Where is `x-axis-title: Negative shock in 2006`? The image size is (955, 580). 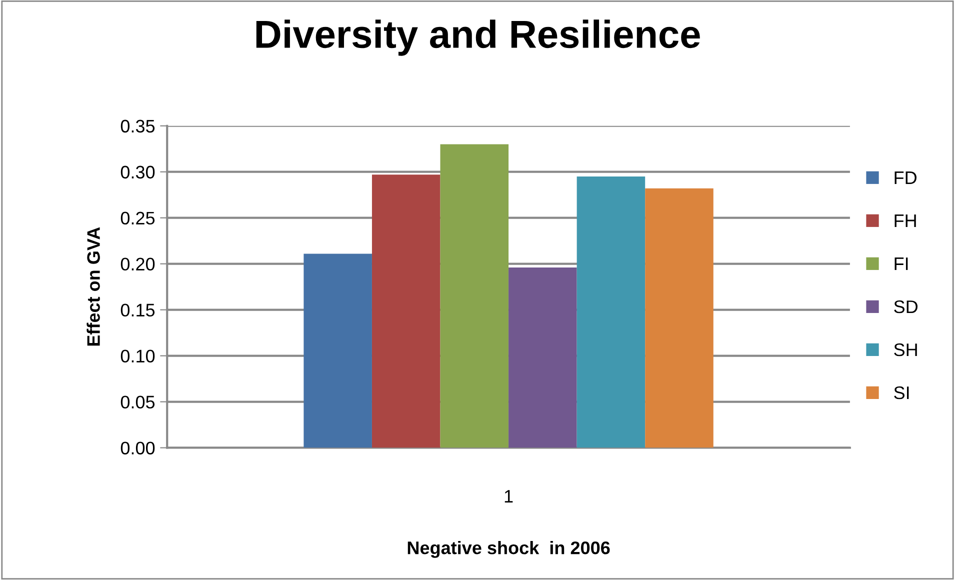 x-axis-title: Negative shock in 2006 is located at coordinates (509, 549).